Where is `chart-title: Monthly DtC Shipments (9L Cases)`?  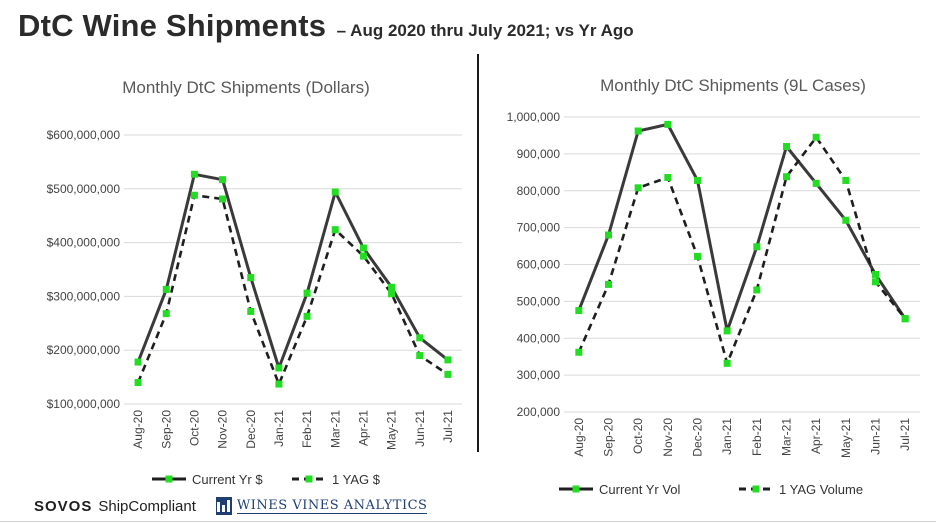 chart-title: Monthly DtC Shipments (9L Cases) is located at coordinates (733, 85).